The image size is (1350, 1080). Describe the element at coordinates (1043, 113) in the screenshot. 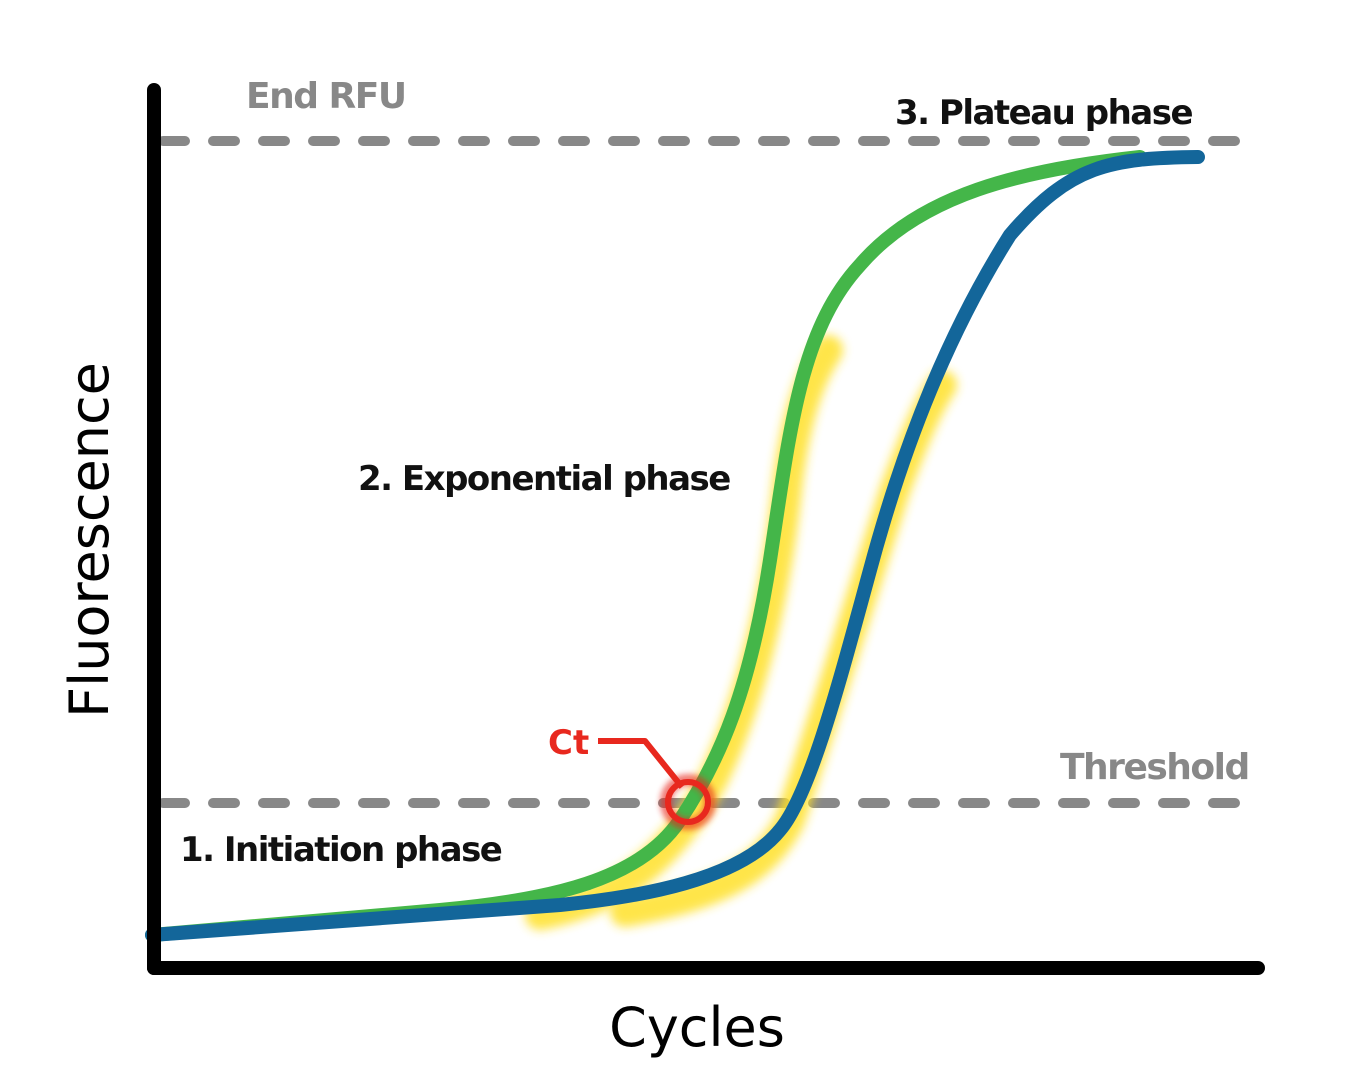

I see `plateau-phase-label: 3. Plateau phase` at that location.